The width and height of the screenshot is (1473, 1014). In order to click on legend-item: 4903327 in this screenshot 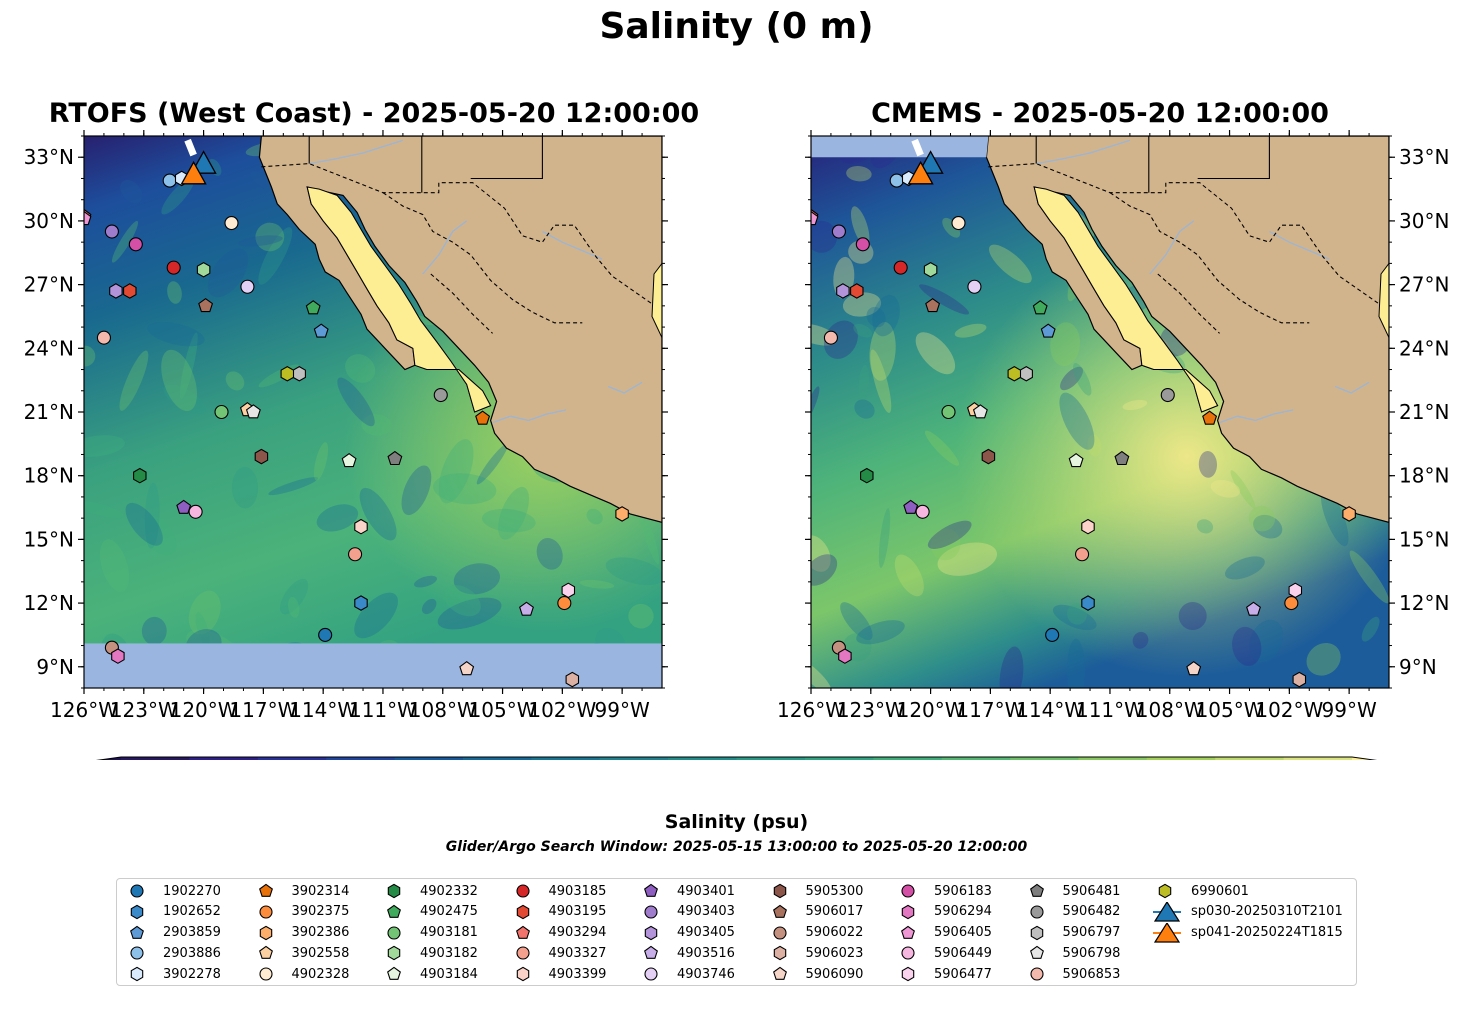, I will do `click(559, 953)`.